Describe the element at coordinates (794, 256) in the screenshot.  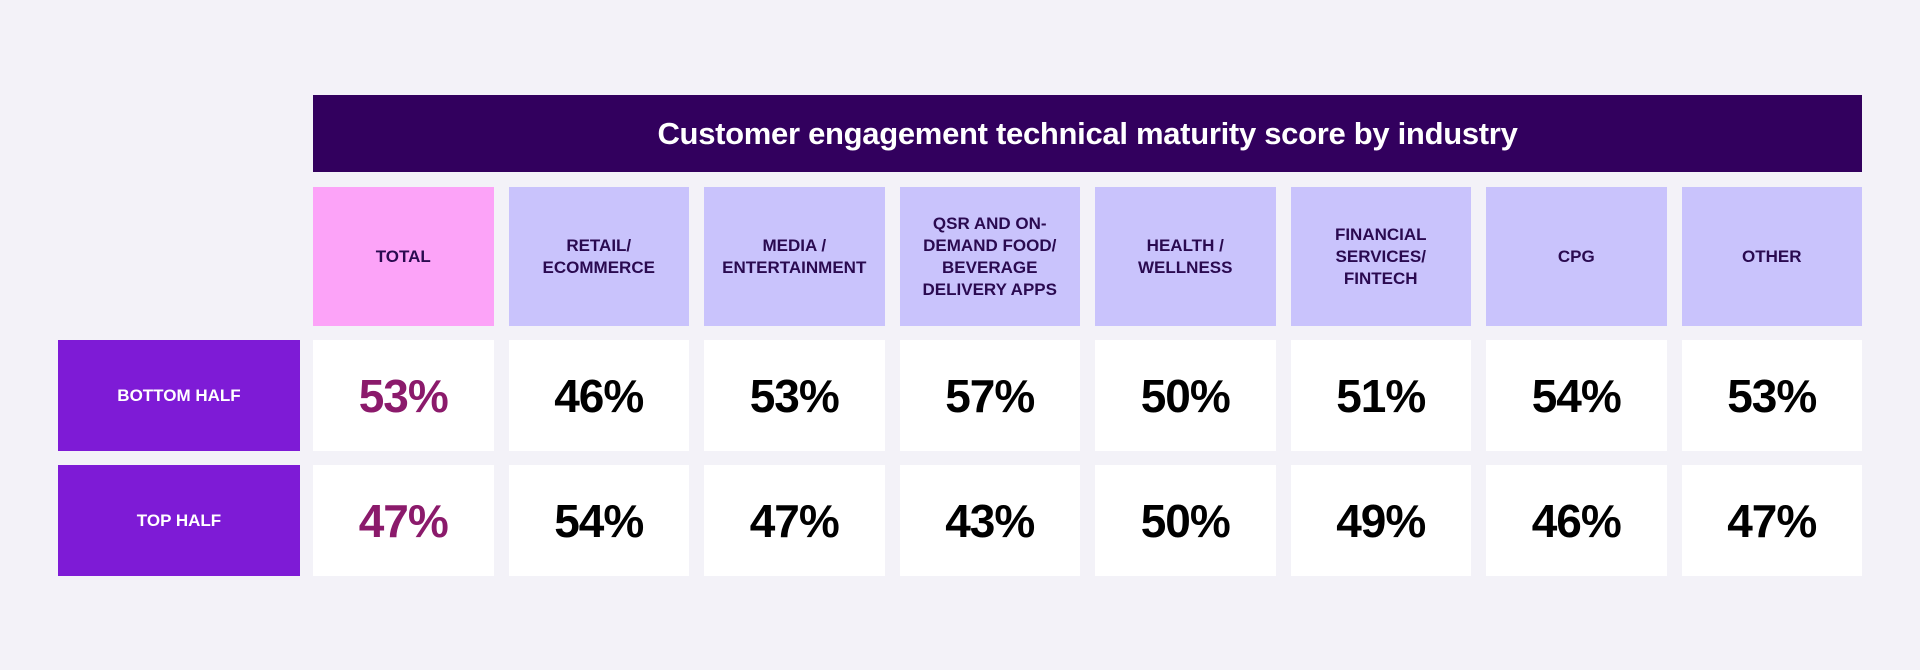
I see `column-header: MEDIA / ENTERTAINMENT` at that location.